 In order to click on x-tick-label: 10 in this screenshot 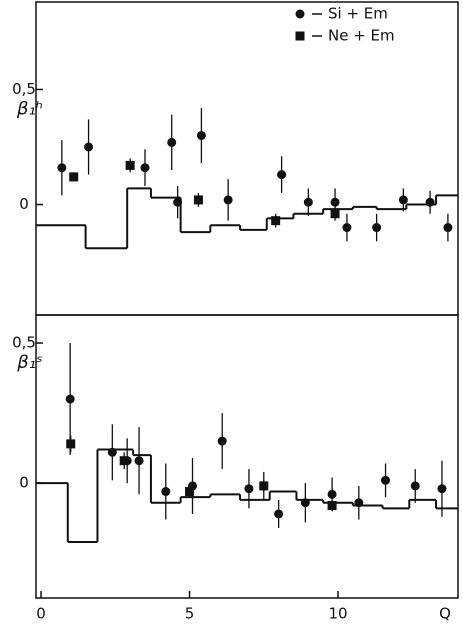, I will do `click(337, 614)`.